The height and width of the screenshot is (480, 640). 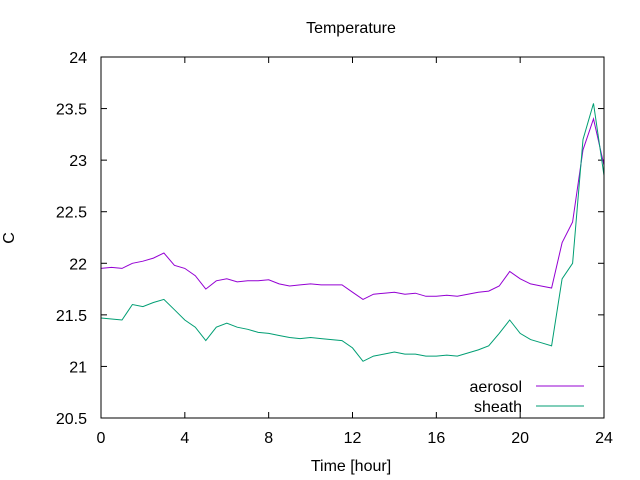 I want to click on y-tick-label: 23.5, so click(x=71, y=110).